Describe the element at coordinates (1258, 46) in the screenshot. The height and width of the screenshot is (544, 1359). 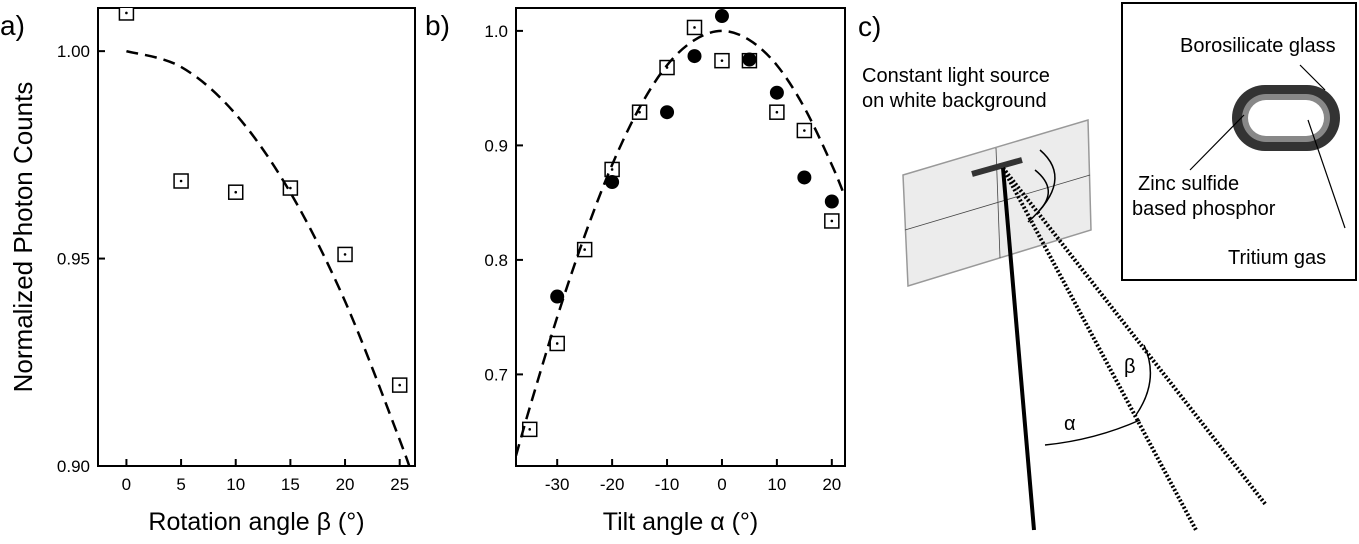
I see `inset-text: Borosilicate glass` at that location.